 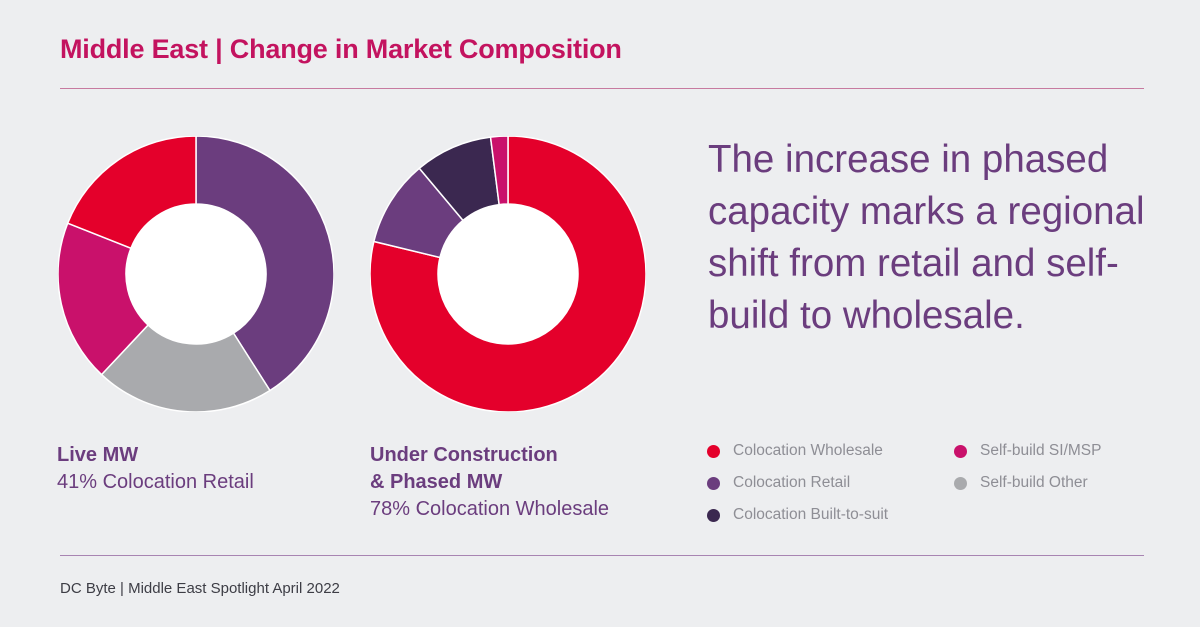 I want to click on legend-item-self-build-other: Self-build Other, so click(x=1021, y=483).